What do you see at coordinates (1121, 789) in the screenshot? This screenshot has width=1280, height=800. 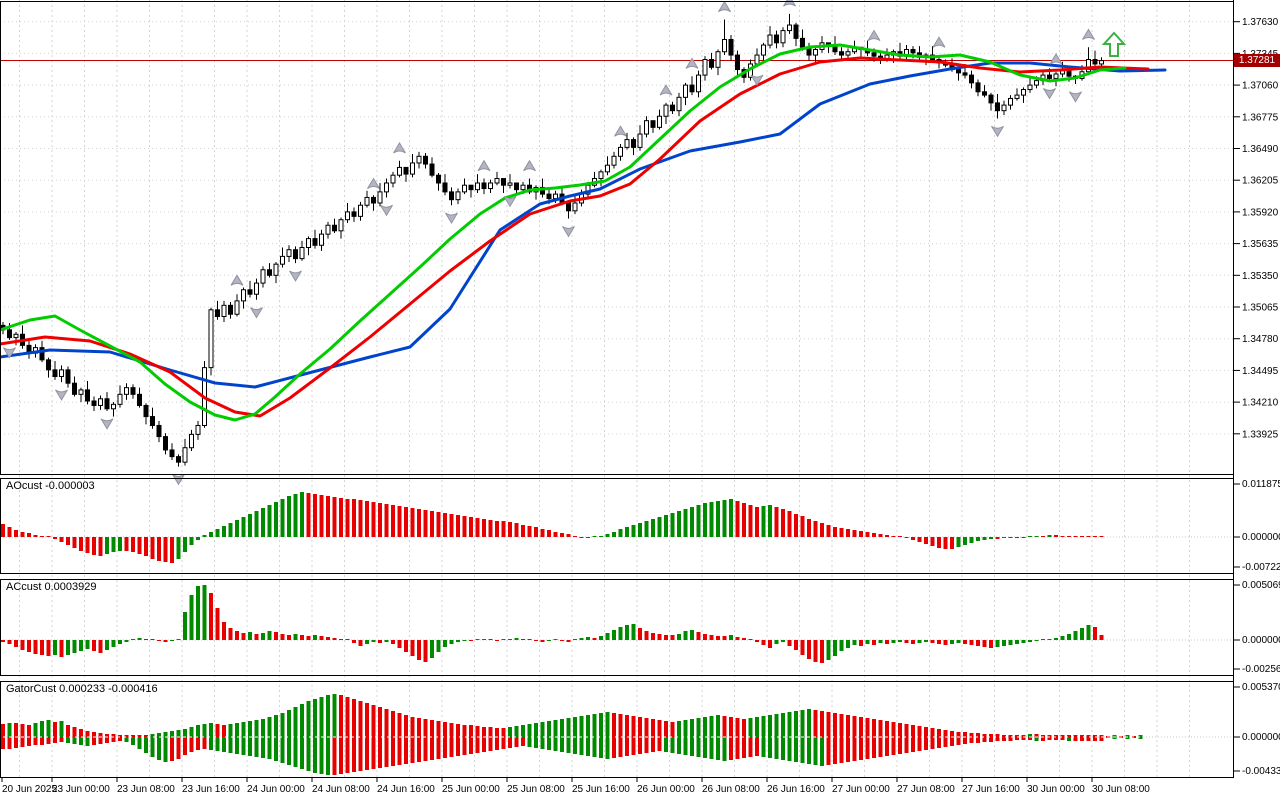 I see `svg-text: 30 Jun 08:00` at bounding box center [1121, 789].